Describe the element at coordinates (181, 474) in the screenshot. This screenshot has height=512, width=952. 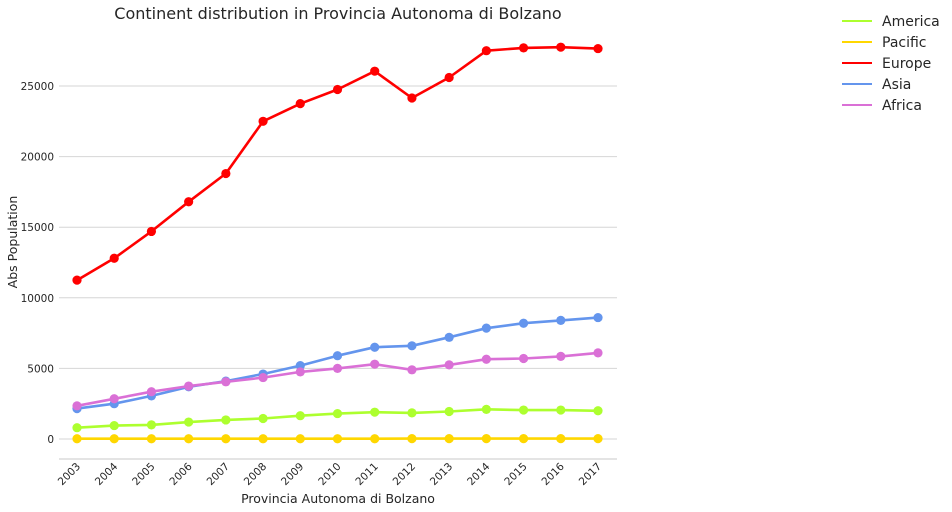
I see `x-tick-label: 2006` at that location.